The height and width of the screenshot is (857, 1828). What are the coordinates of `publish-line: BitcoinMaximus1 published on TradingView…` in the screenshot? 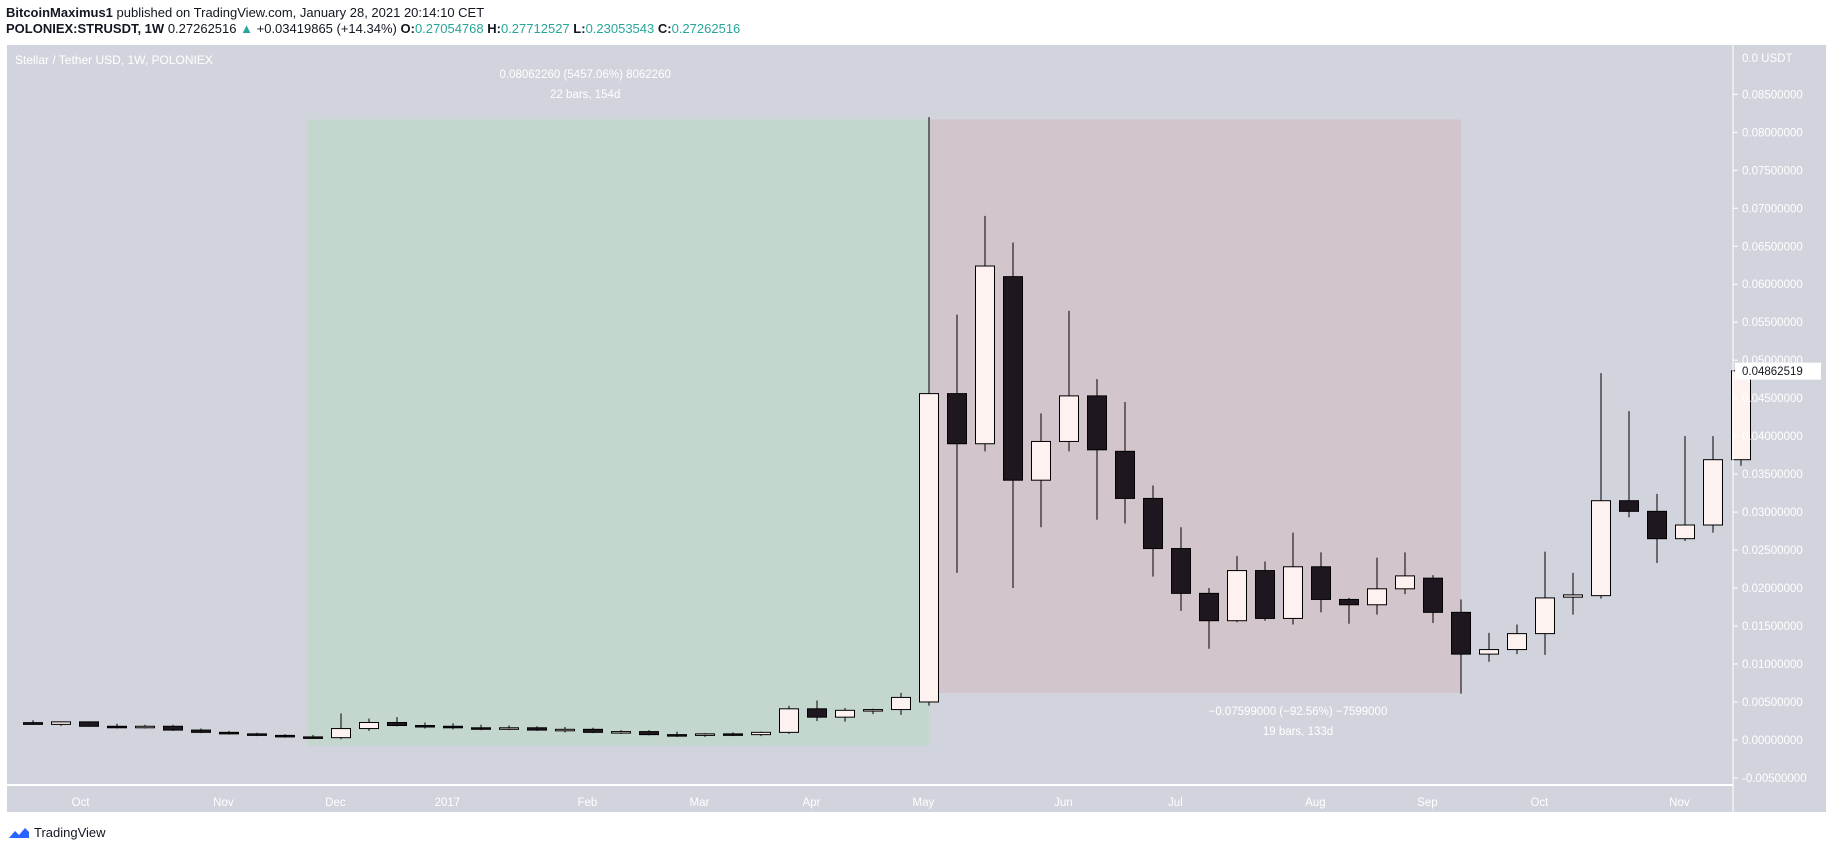 It's located at (245, 12).